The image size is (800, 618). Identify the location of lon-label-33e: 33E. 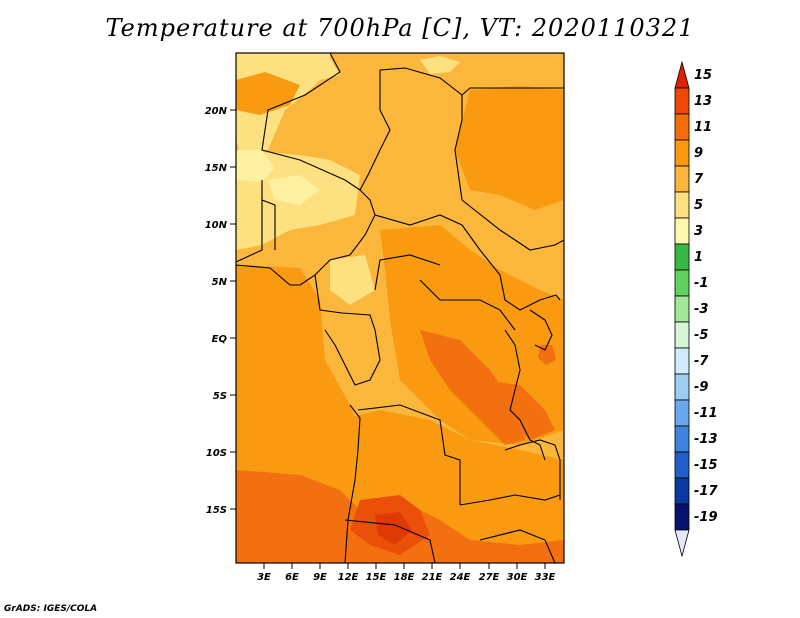
(545, 577).